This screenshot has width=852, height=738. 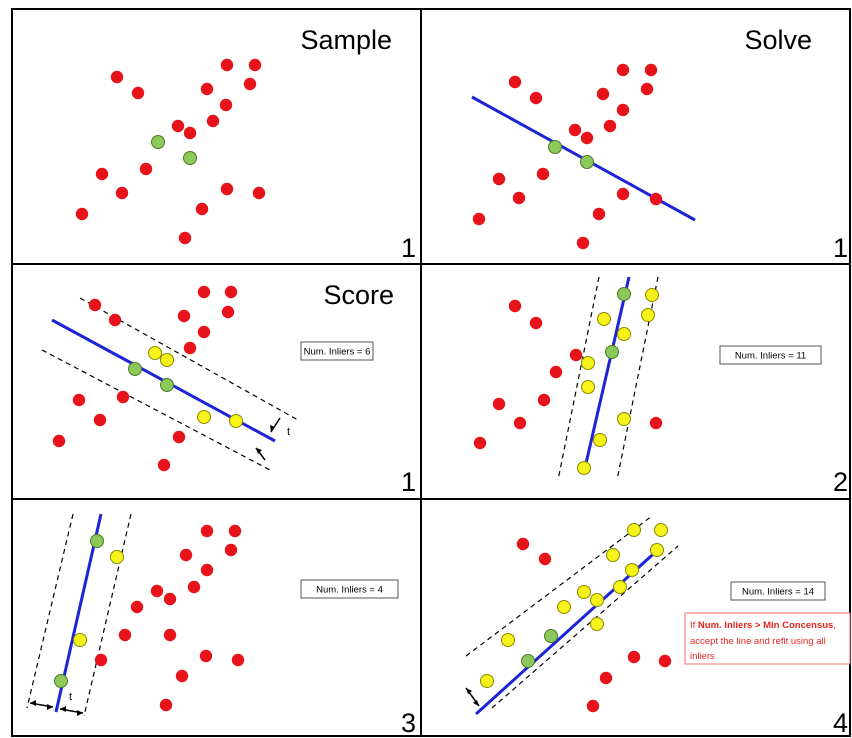 What do you see at coordinates (408, 482) in the screenshot?
I see `panel-iteration-score: 1` at bounding box center [408, 482].